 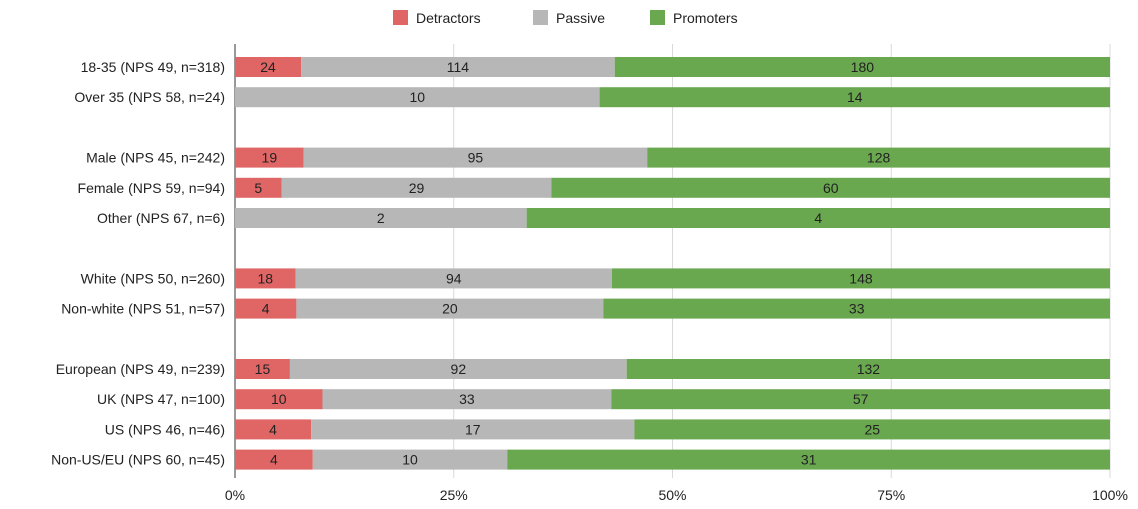 I want to click on x-tick-label: 25%, so click(x=454, y=495).